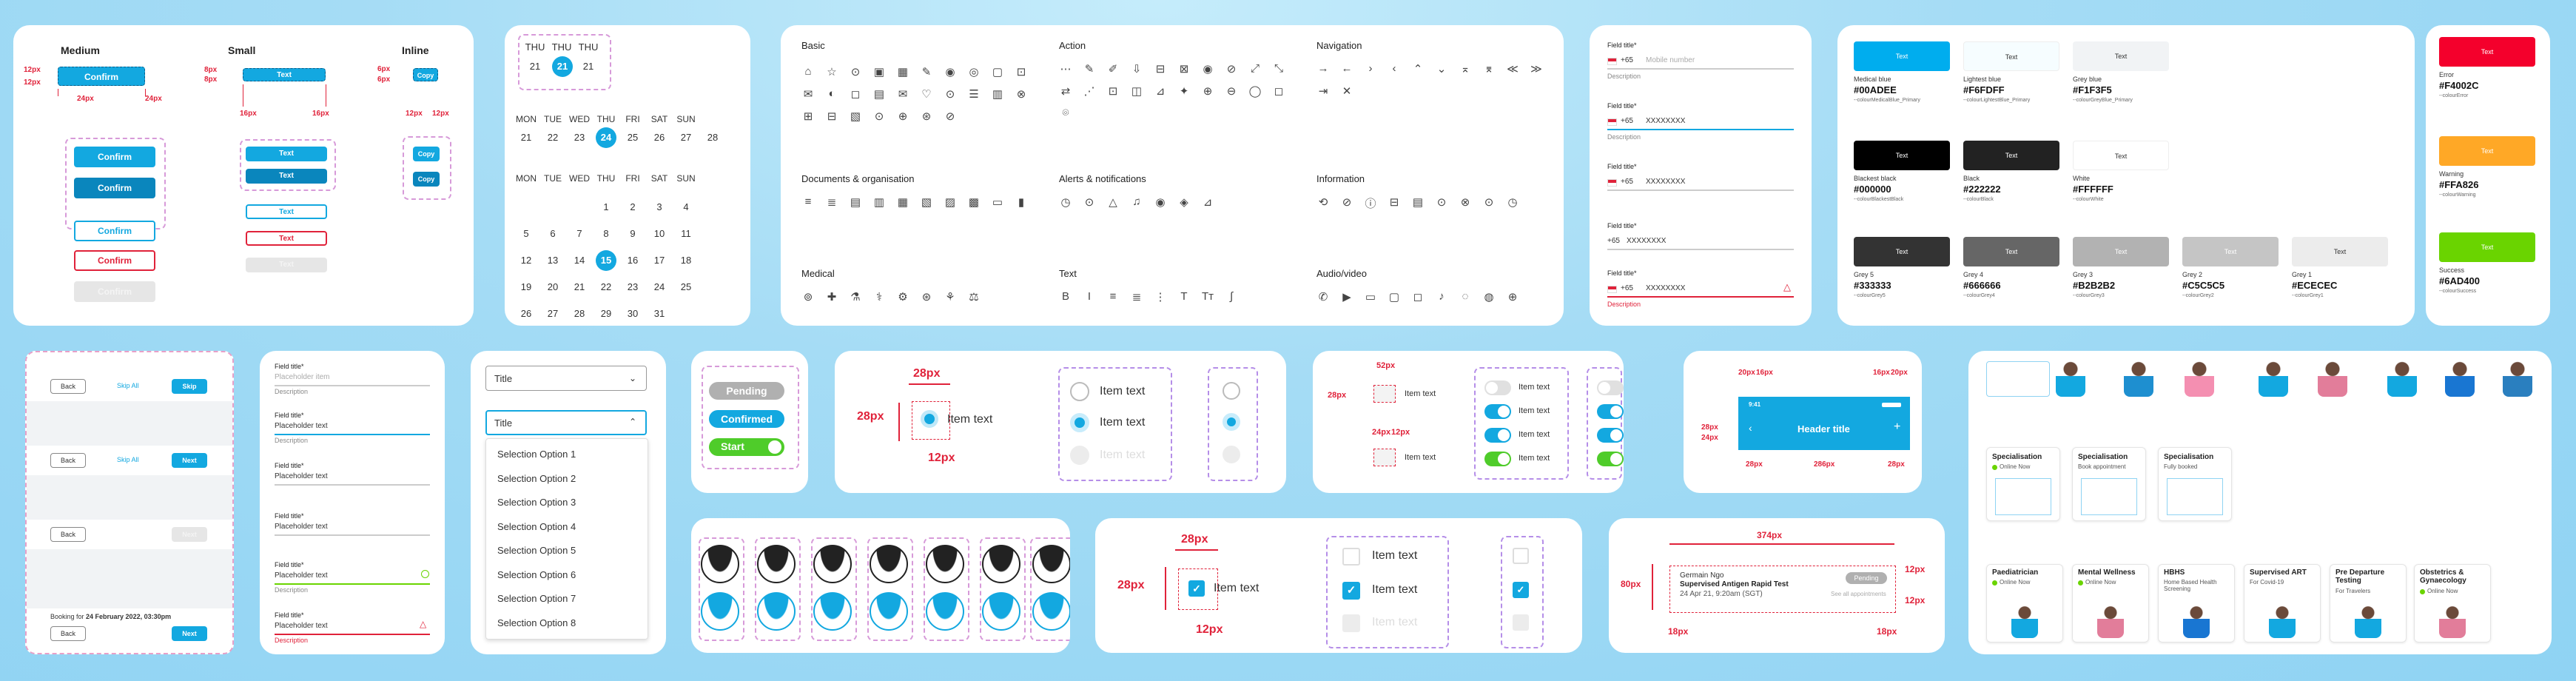  I want to click on date-cell: 2, so click(633, 207).